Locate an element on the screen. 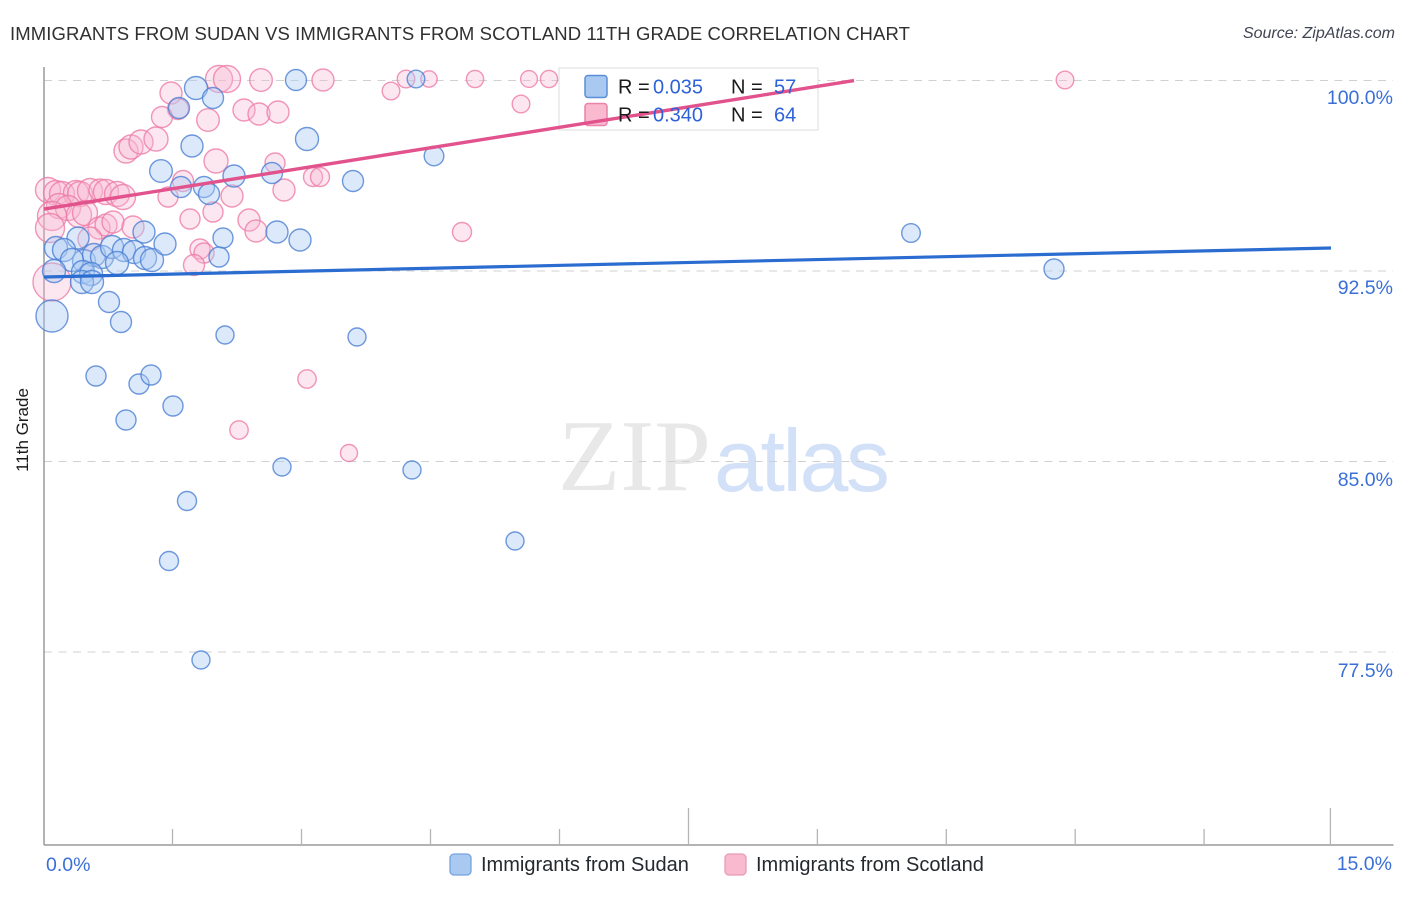 Image resolution: width=1406 pixels, height=897 pixels. svg-text: Source: ZipAtlas.com is located at coordinates (1319, 33).